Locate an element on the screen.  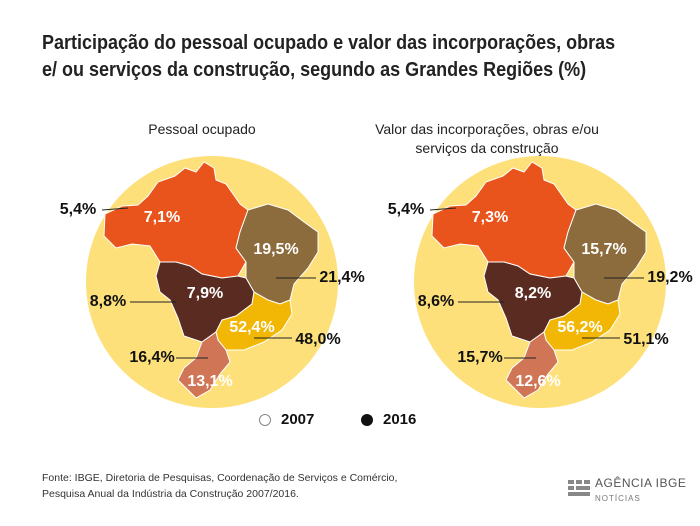
label-2007-centro-oeste: 8,8% is located at coordinates (108, 301).